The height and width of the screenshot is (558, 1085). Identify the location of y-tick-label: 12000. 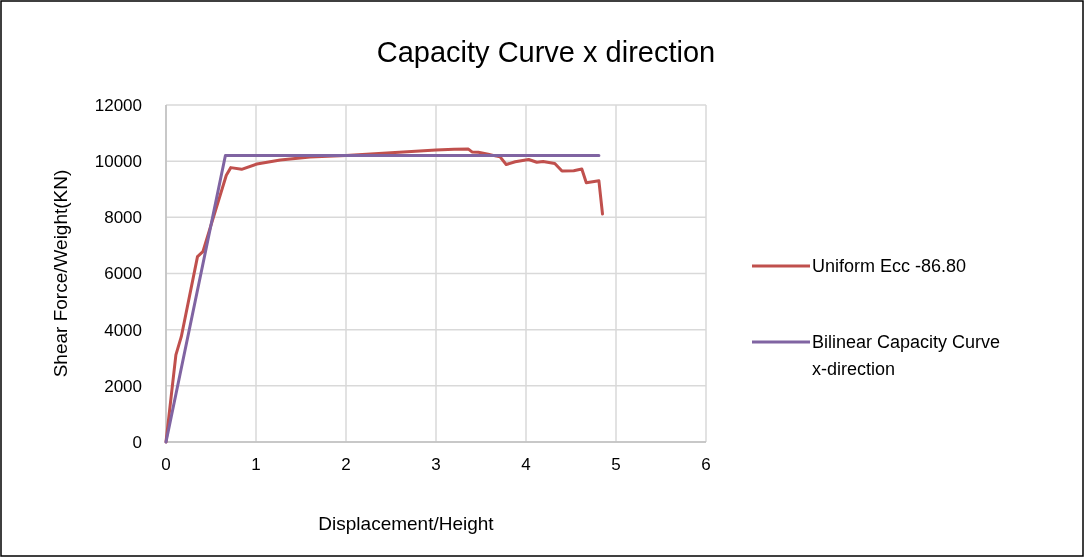
(118, 105).